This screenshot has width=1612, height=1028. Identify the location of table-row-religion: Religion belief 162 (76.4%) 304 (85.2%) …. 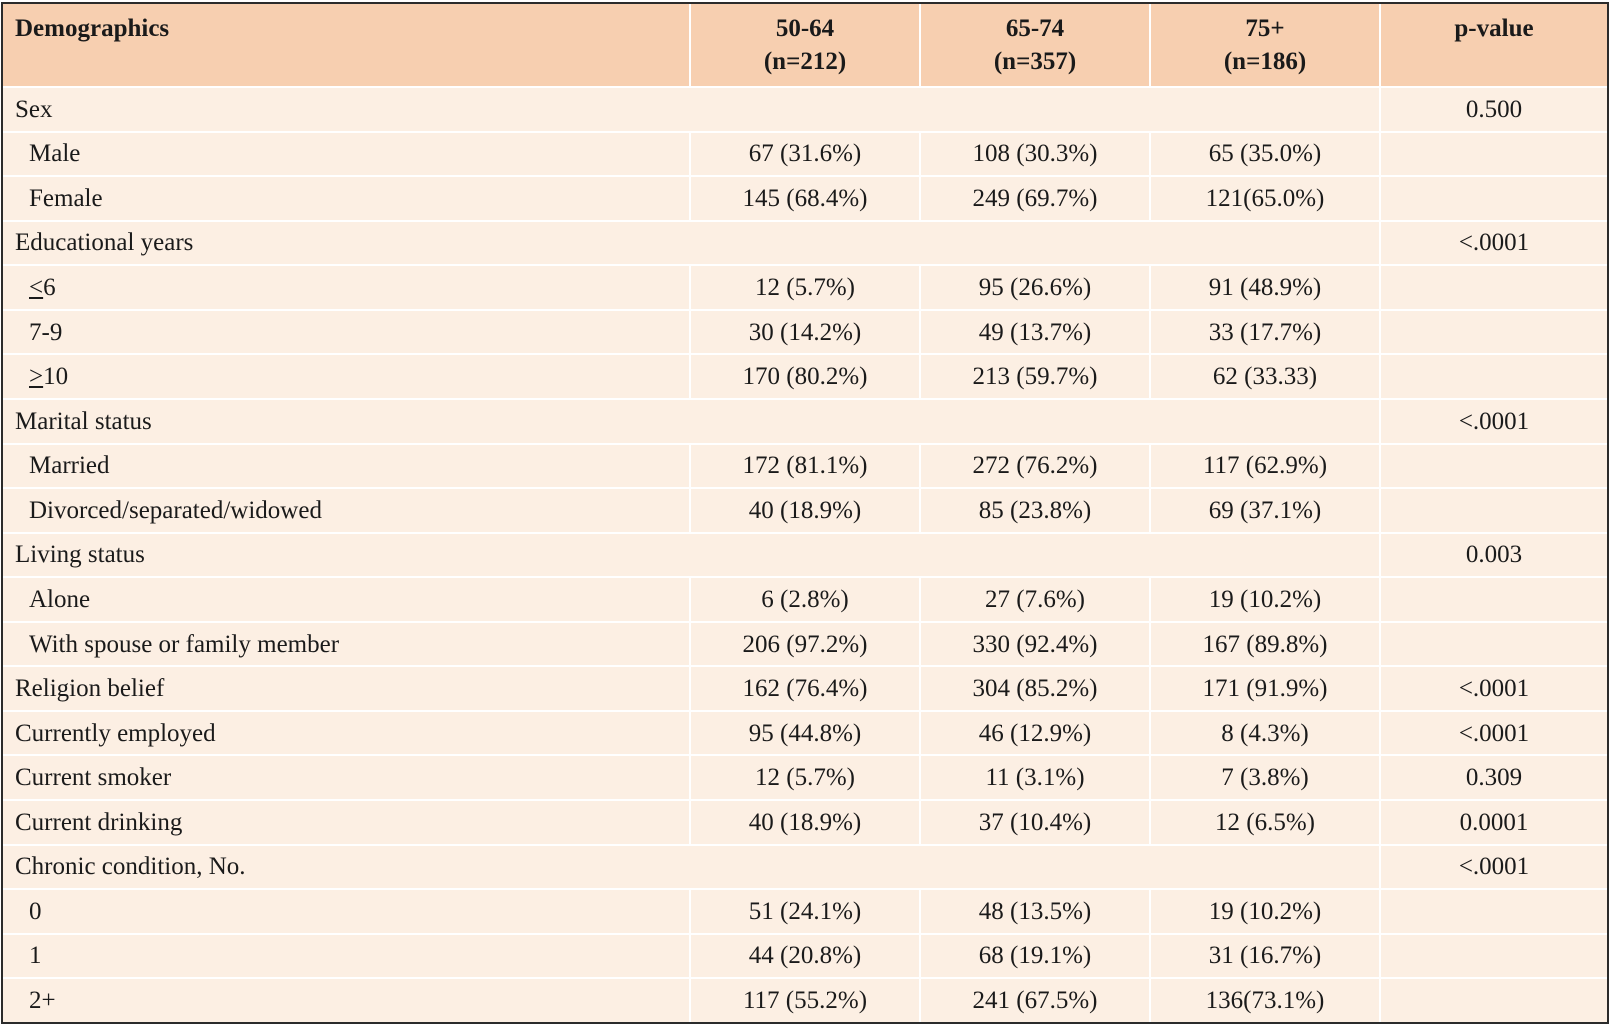
(805, 688).